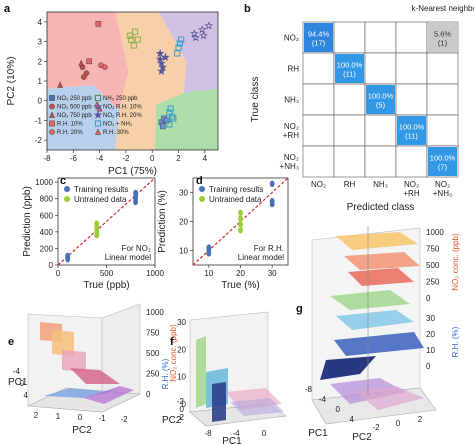  Describe the element at coordinates (100, 158) in the screenshot. I see `x-tick-label: -4` at that location.